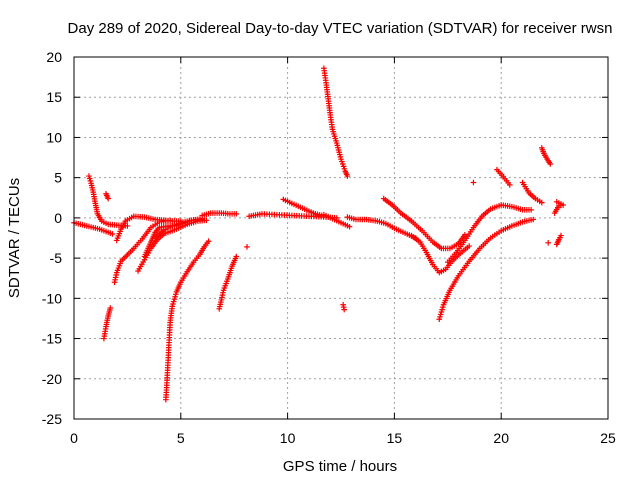  Describe the element at coordinates (58, 218) in the screenshot. I see `y-tick-label: 0` at that location.